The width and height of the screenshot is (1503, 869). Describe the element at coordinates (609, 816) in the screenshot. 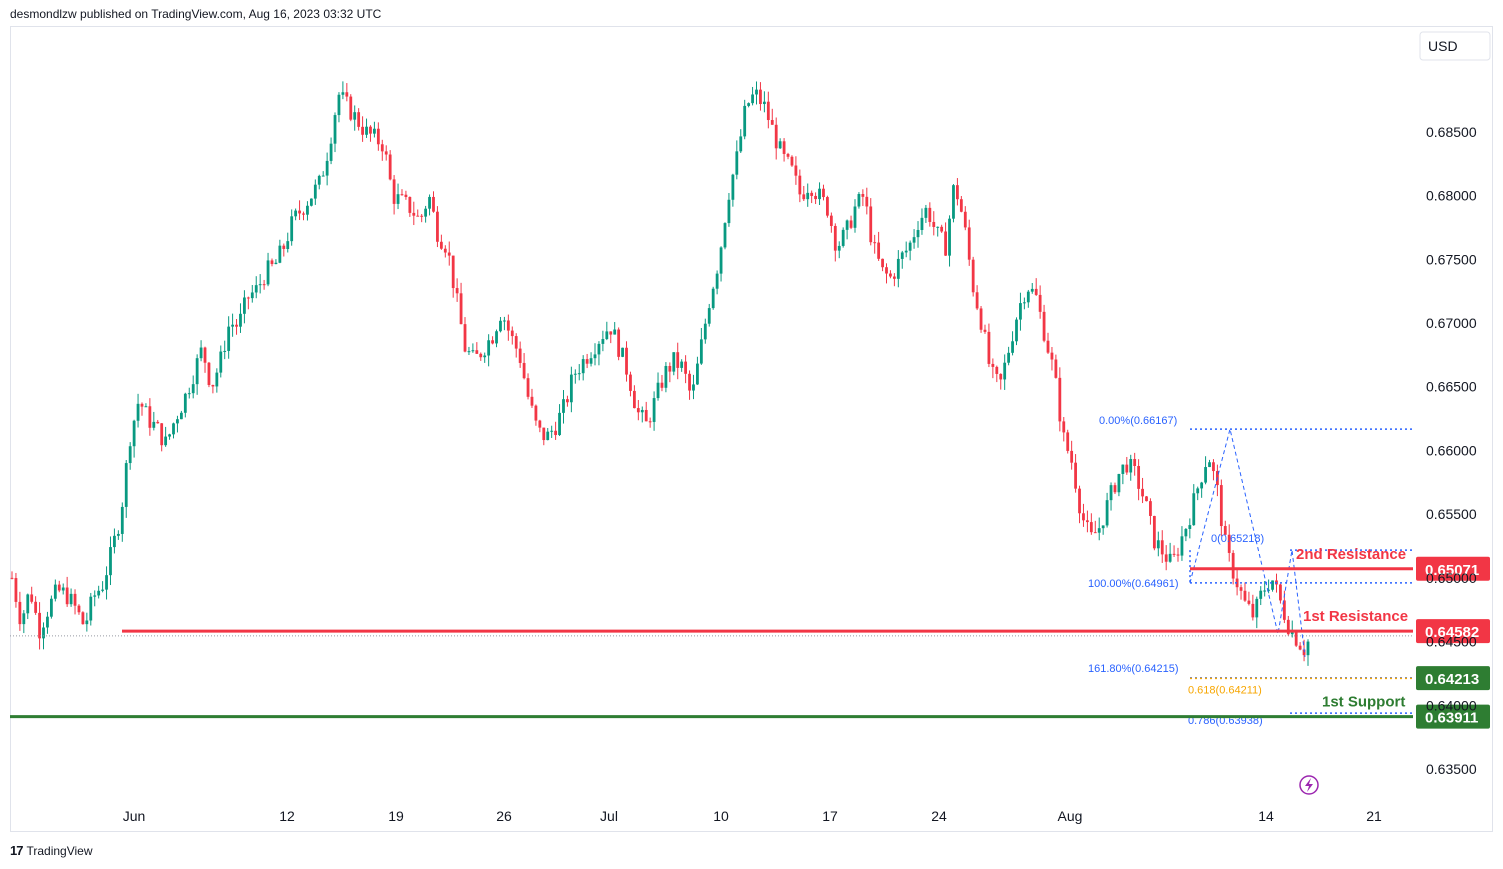

I see `time-tick-label: Jul` at that location.